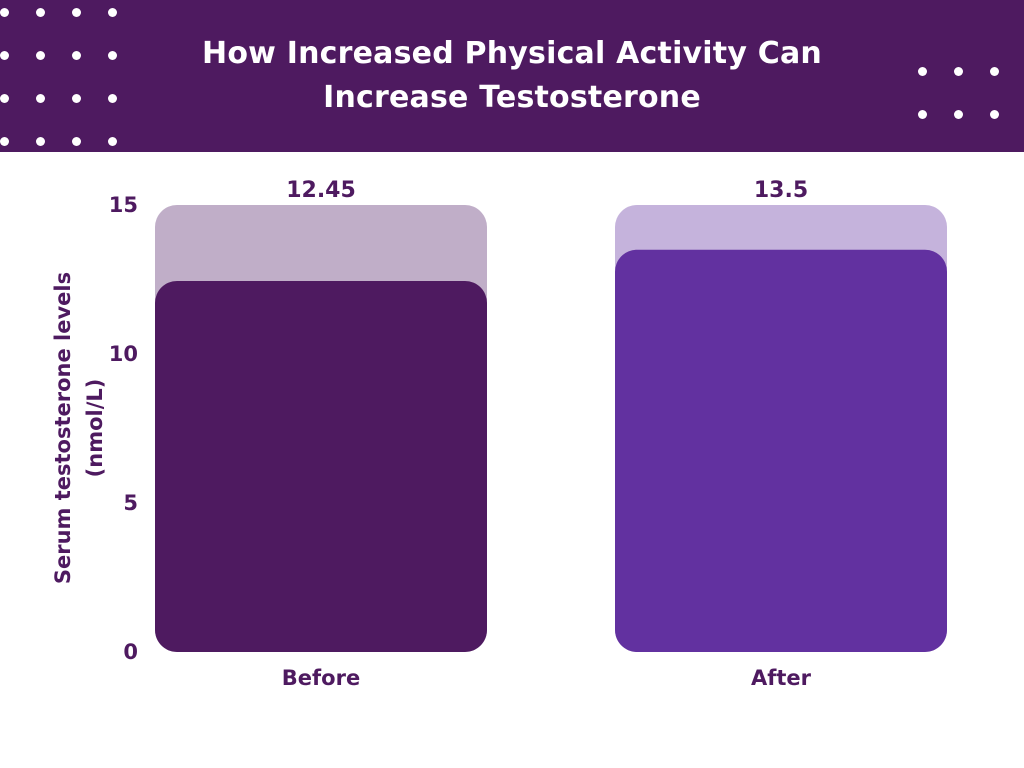 The image size is (1024, 768). What do you see at coordinates (130, 652) in the screenshot?
I see `y-tick-label: 0` at bounding box center [130, 652].